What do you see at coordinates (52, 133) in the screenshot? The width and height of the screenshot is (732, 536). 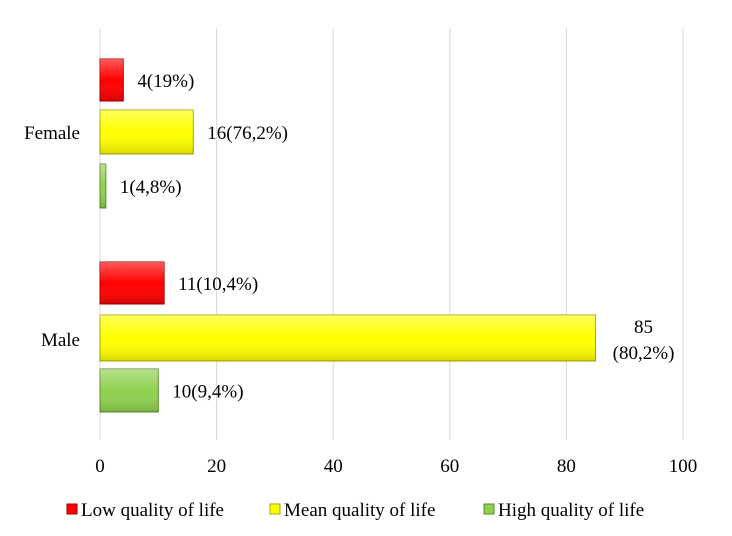 I see `category-label-female: Female` at bounding box center [52, 133].